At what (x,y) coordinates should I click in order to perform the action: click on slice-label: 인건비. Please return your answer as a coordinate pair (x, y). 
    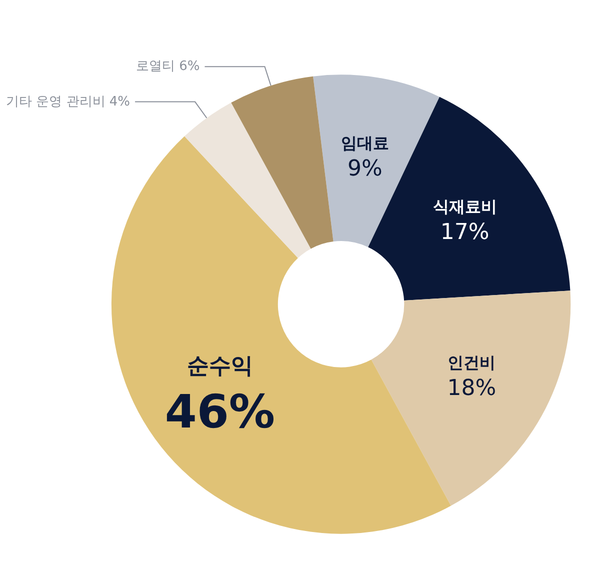
    Looking at the image, I should click on (472, 362).